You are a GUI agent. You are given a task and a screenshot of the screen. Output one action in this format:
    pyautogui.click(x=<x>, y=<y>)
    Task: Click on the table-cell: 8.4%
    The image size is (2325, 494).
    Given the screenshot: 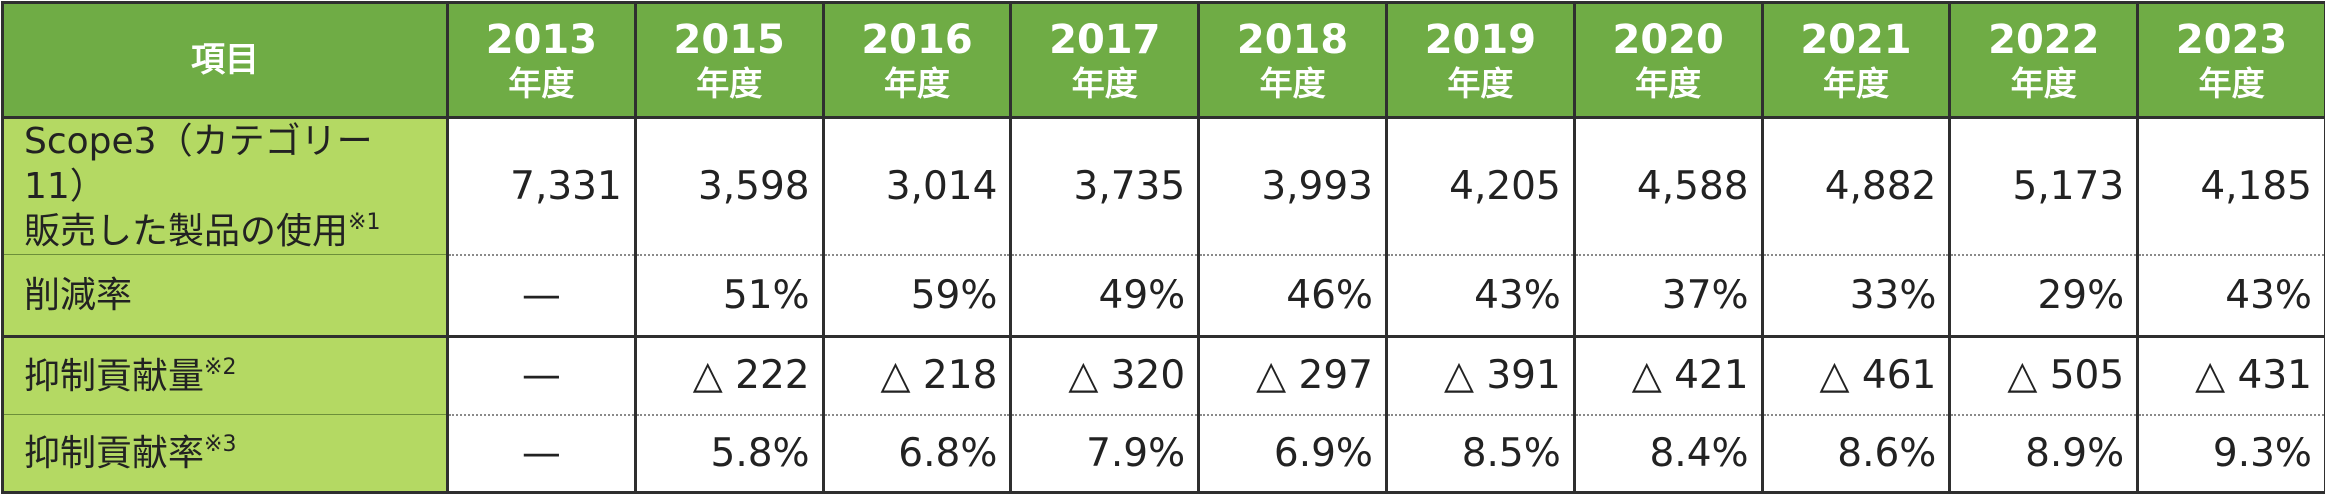 What is the action you would take?
    pyautogui.click(x=1668, y=454)
    